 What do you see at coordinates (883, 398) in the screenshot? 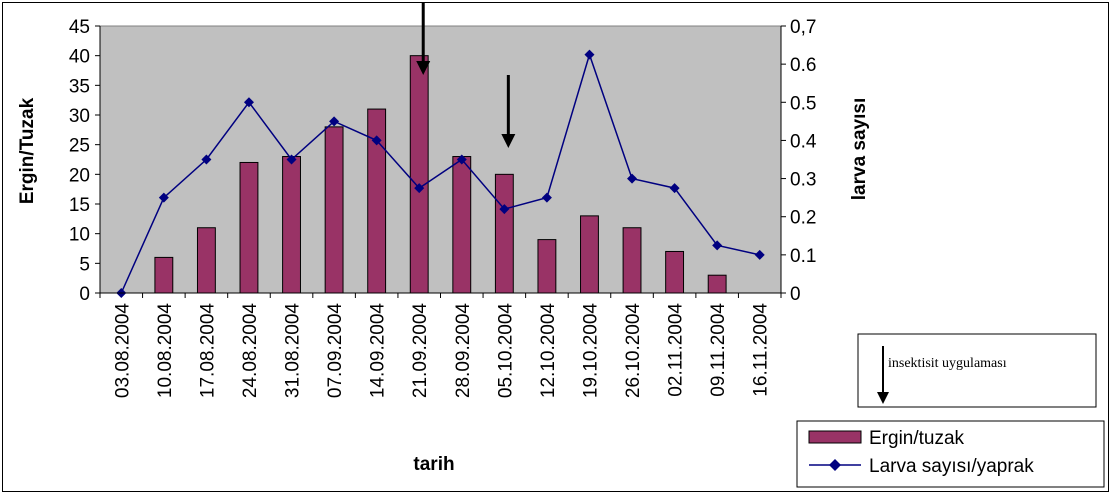
I see `note-arrowhead-icon` at bounding box center [883, 398].